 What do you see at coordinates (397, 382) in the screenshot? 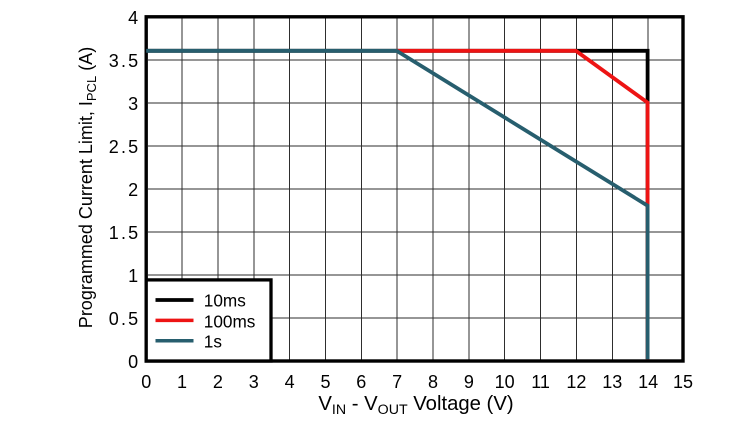
I see `svg-text: 7` at bounding box center [397, 382].